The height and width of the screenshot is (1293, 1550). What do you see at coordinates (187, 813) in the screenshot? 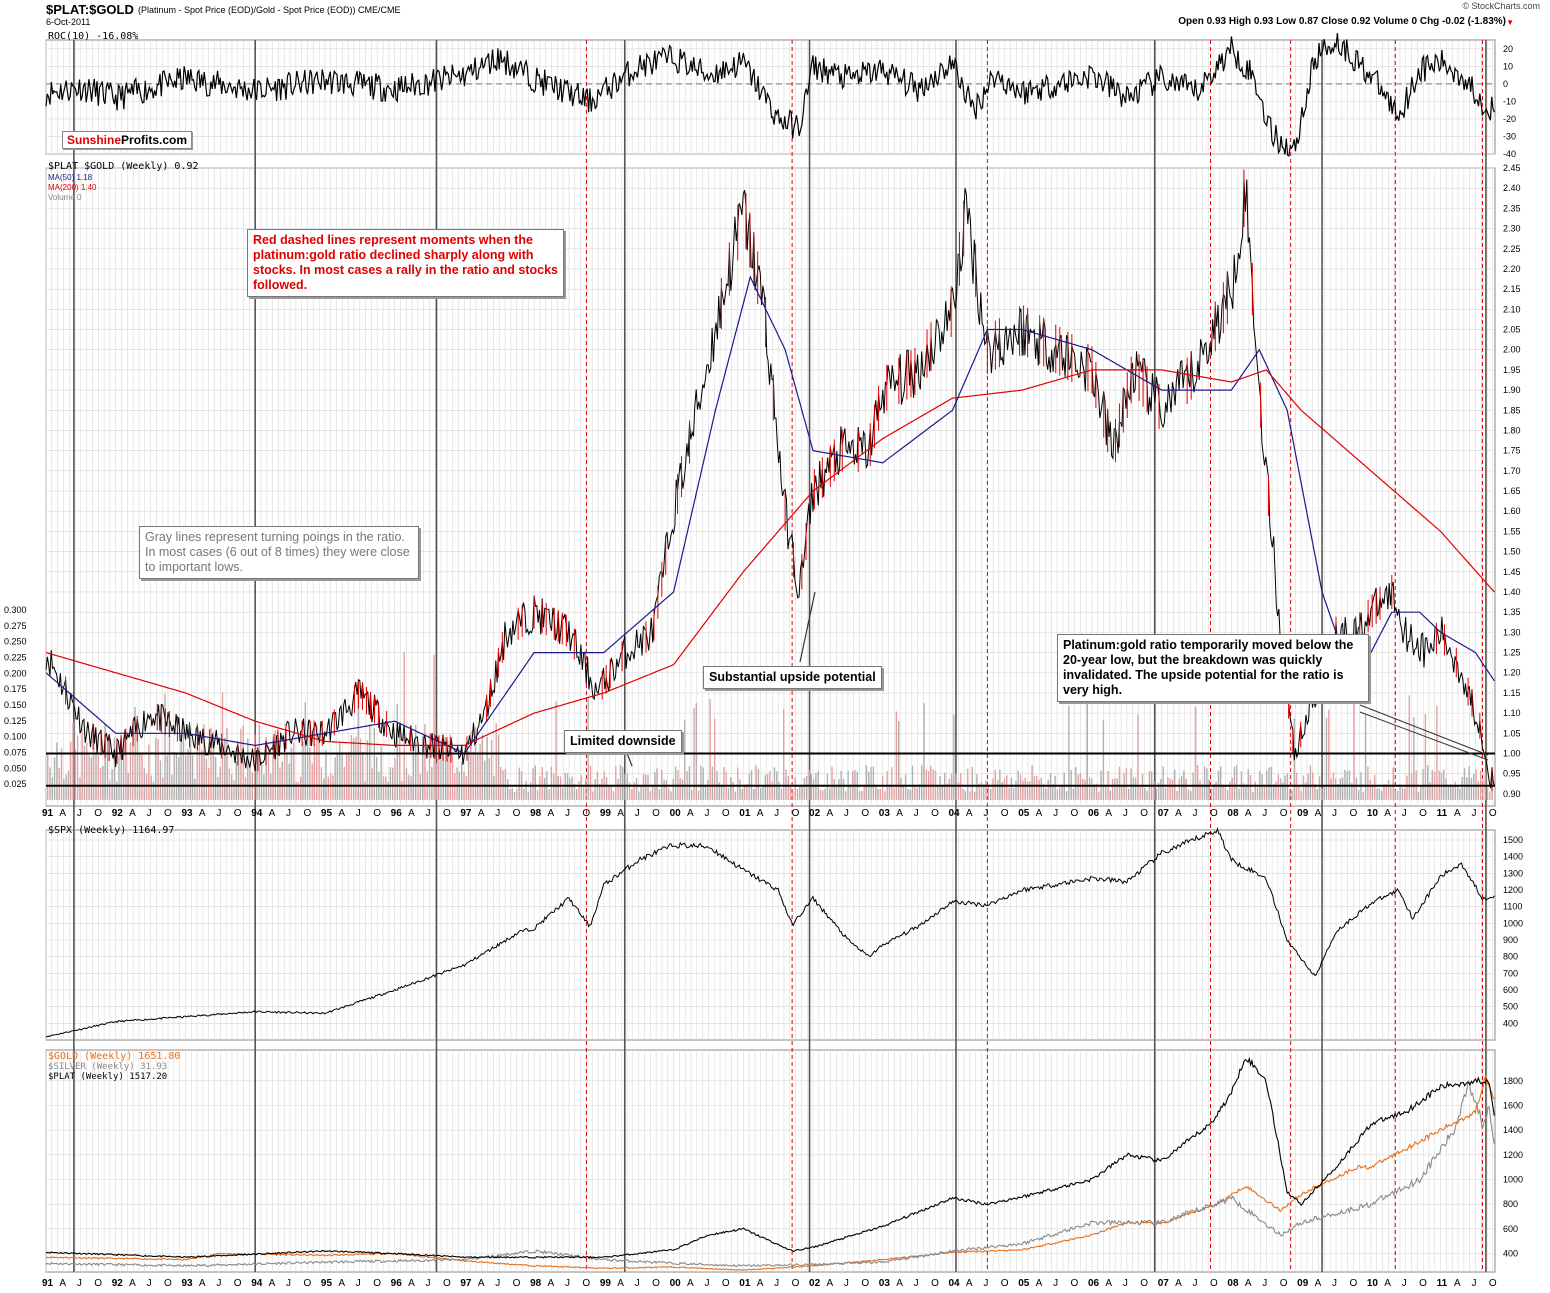
I see `x-tick-label: 93` at bounding box center [187, 813].